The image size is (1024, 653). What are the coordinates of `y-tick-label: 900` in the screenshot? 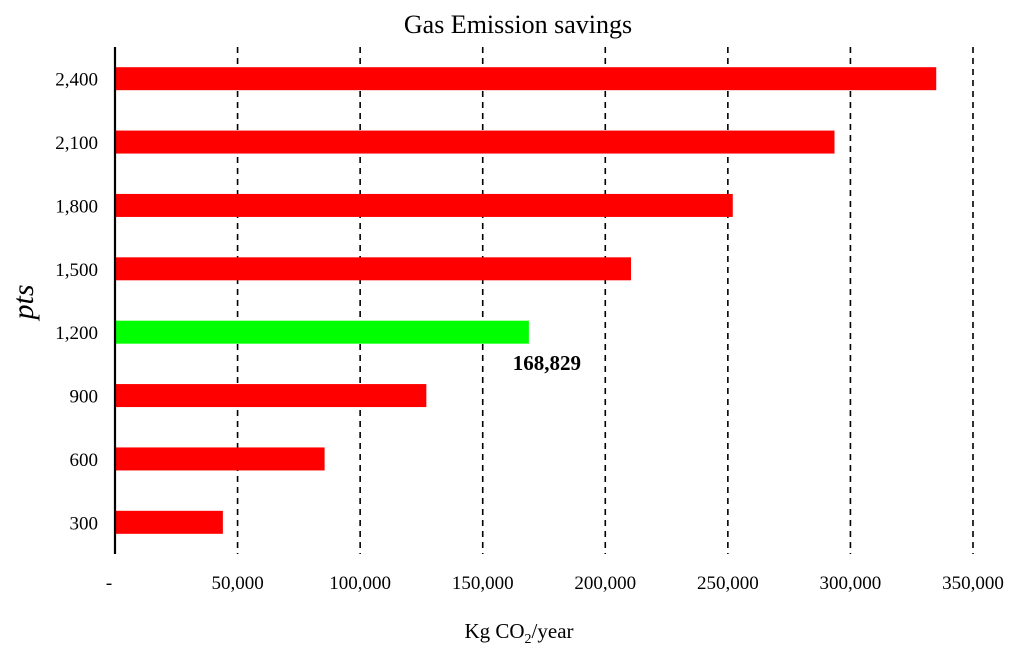 It's located at (84, 397).